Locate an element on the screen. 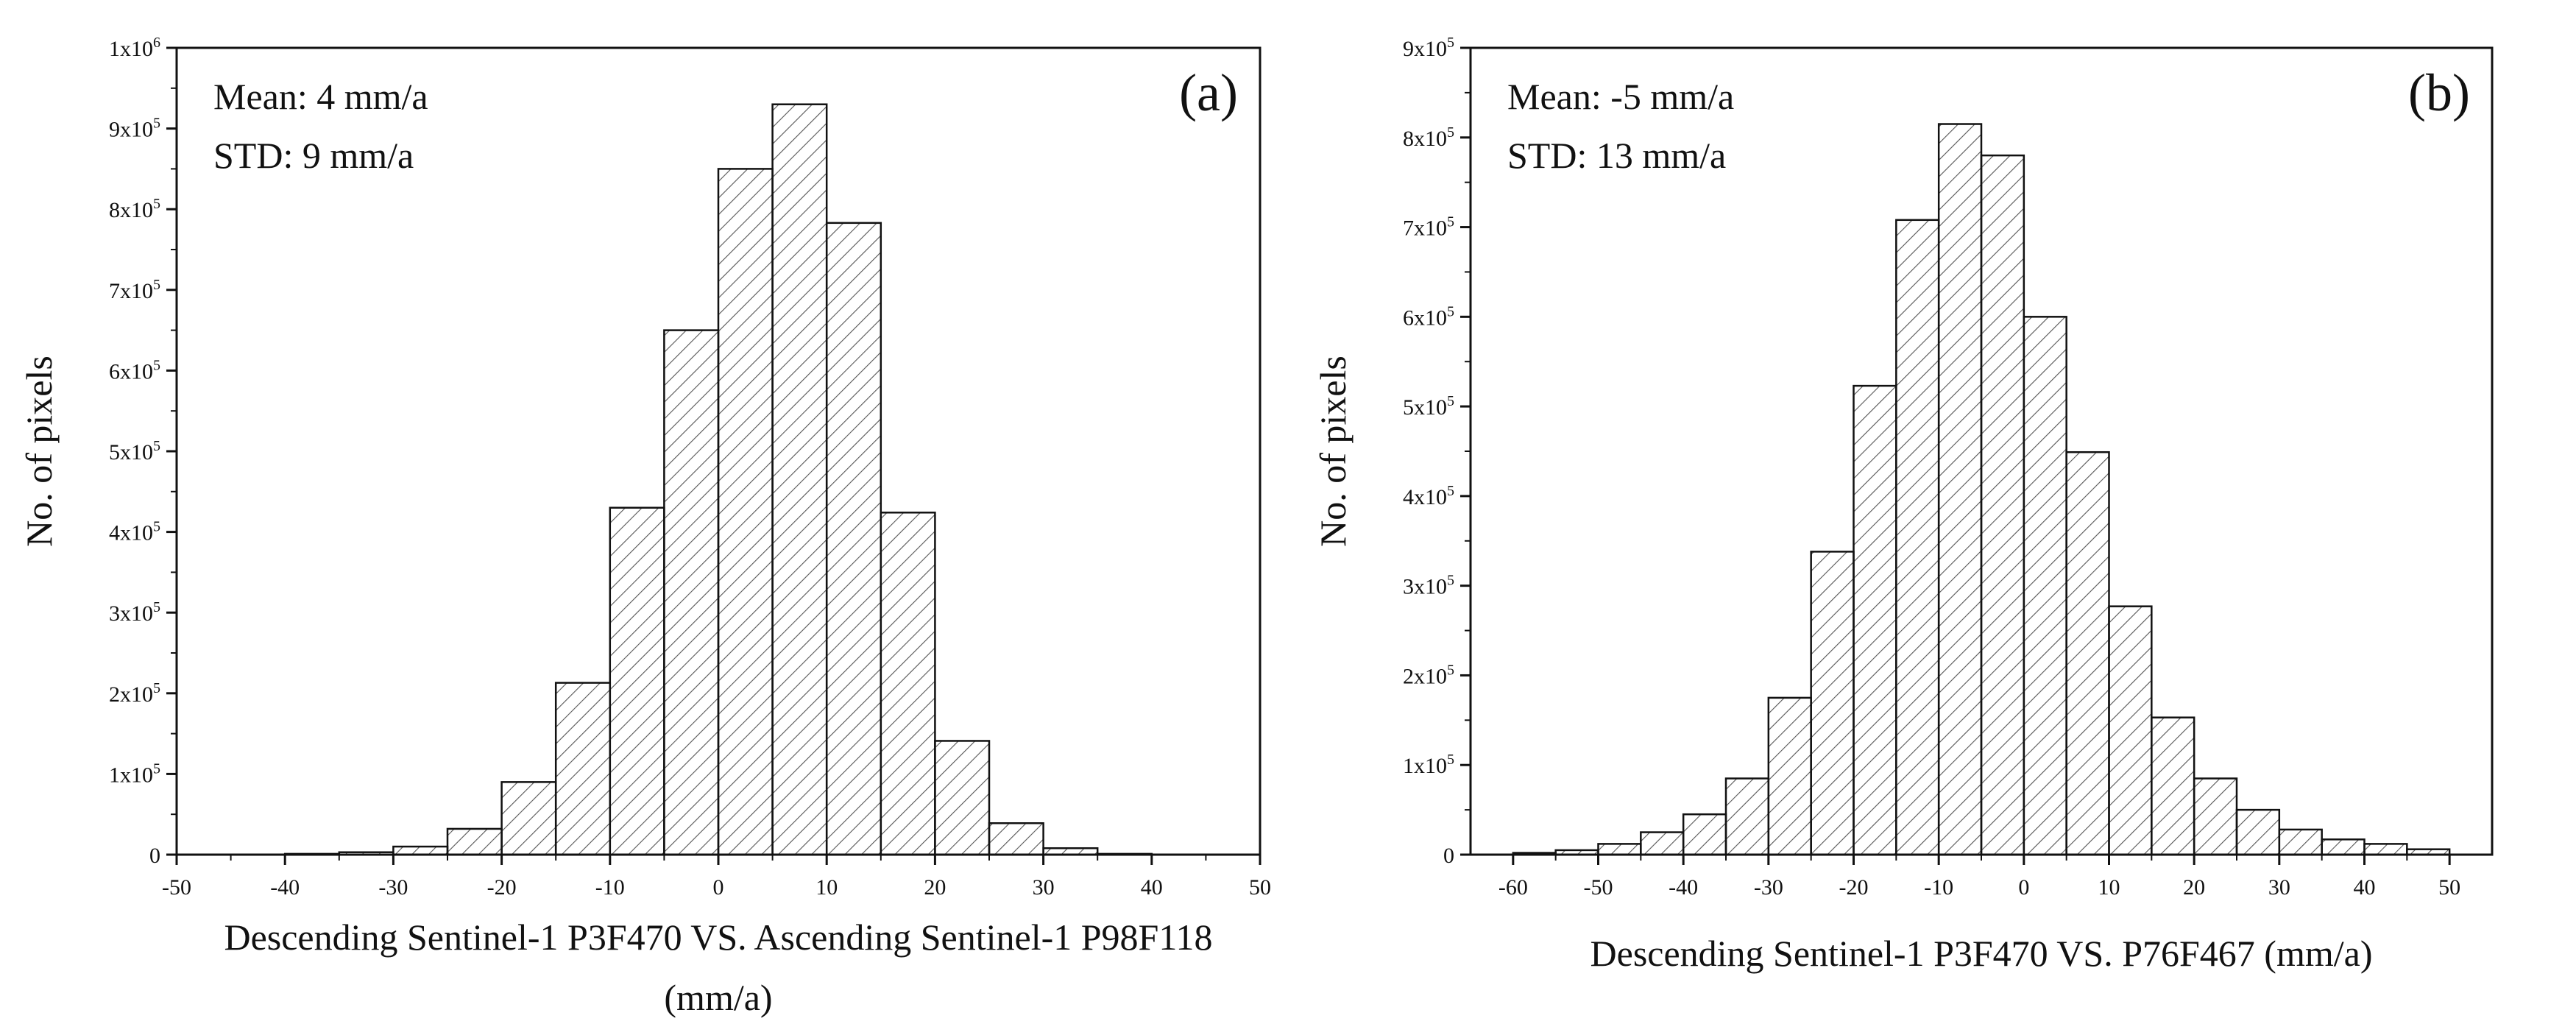 The image size is (2576, 1035). y-tick-label: 1x10⁶ is located at coordinates (134, 48).